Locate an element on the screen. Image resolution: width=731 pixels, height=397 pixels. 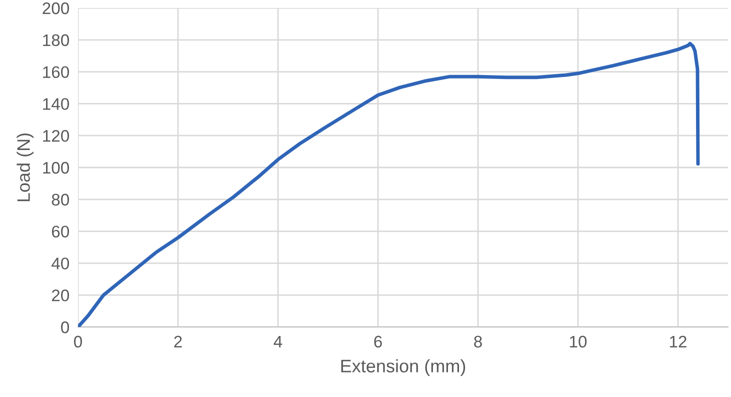
y-tick-label: 80 is located at coordinates (61, 200).